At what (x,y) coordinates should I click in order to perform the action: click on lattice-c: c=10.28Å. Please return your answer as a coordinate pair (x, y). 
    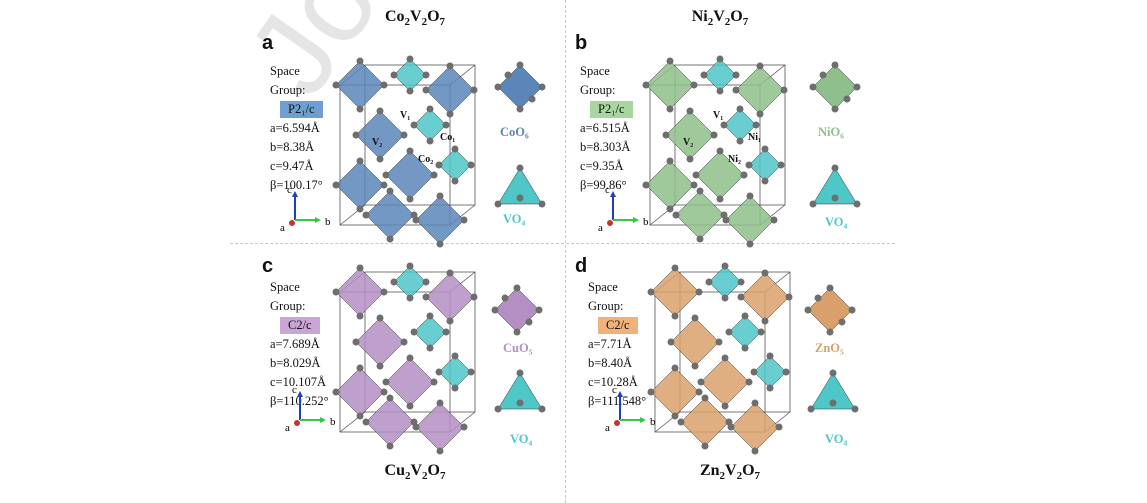
    Looking at the image, I should click on (613, 382).